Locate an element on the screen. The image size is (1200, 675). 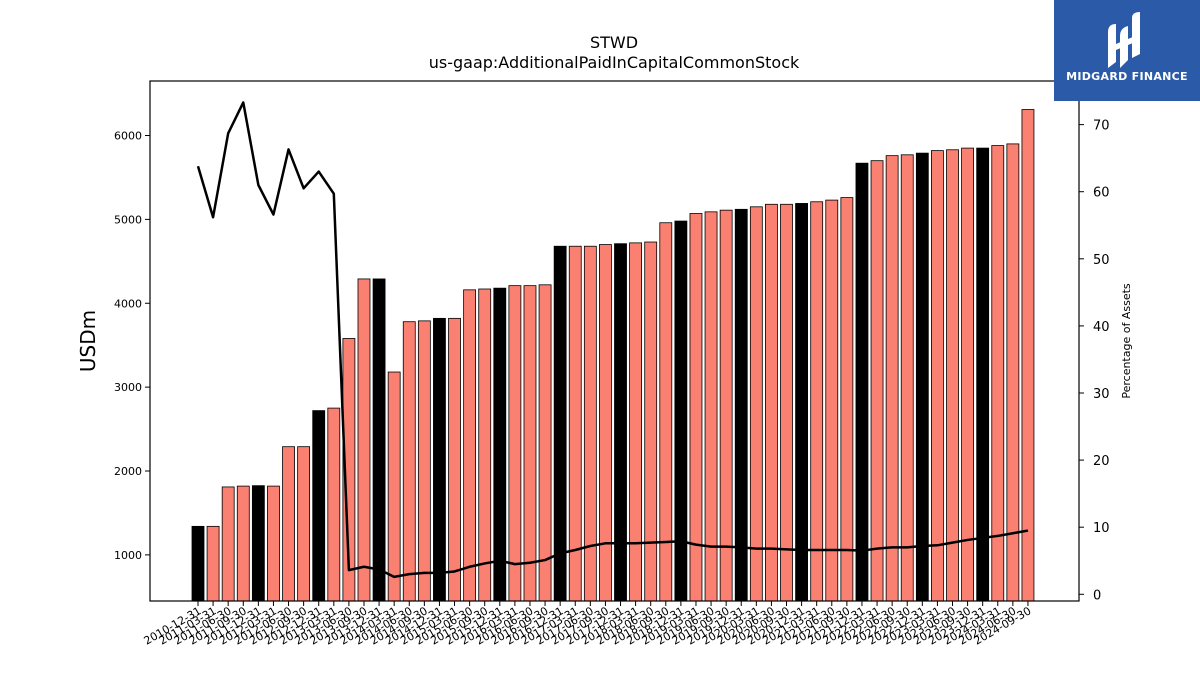
y2-tick-label: 70 is located at coordinates (1101, 126).